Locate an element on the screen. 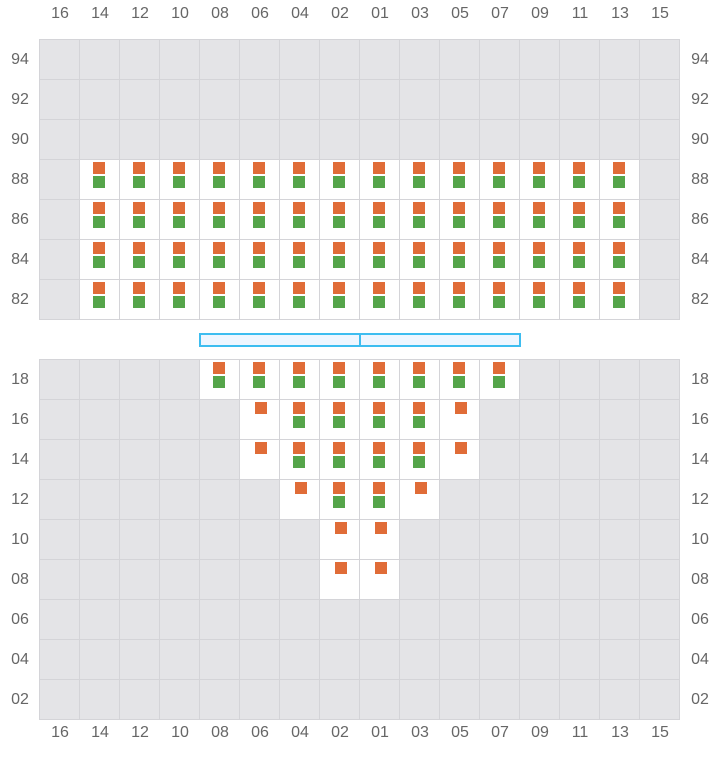  left-row-label: 10 is located at coordinates (20, 539).